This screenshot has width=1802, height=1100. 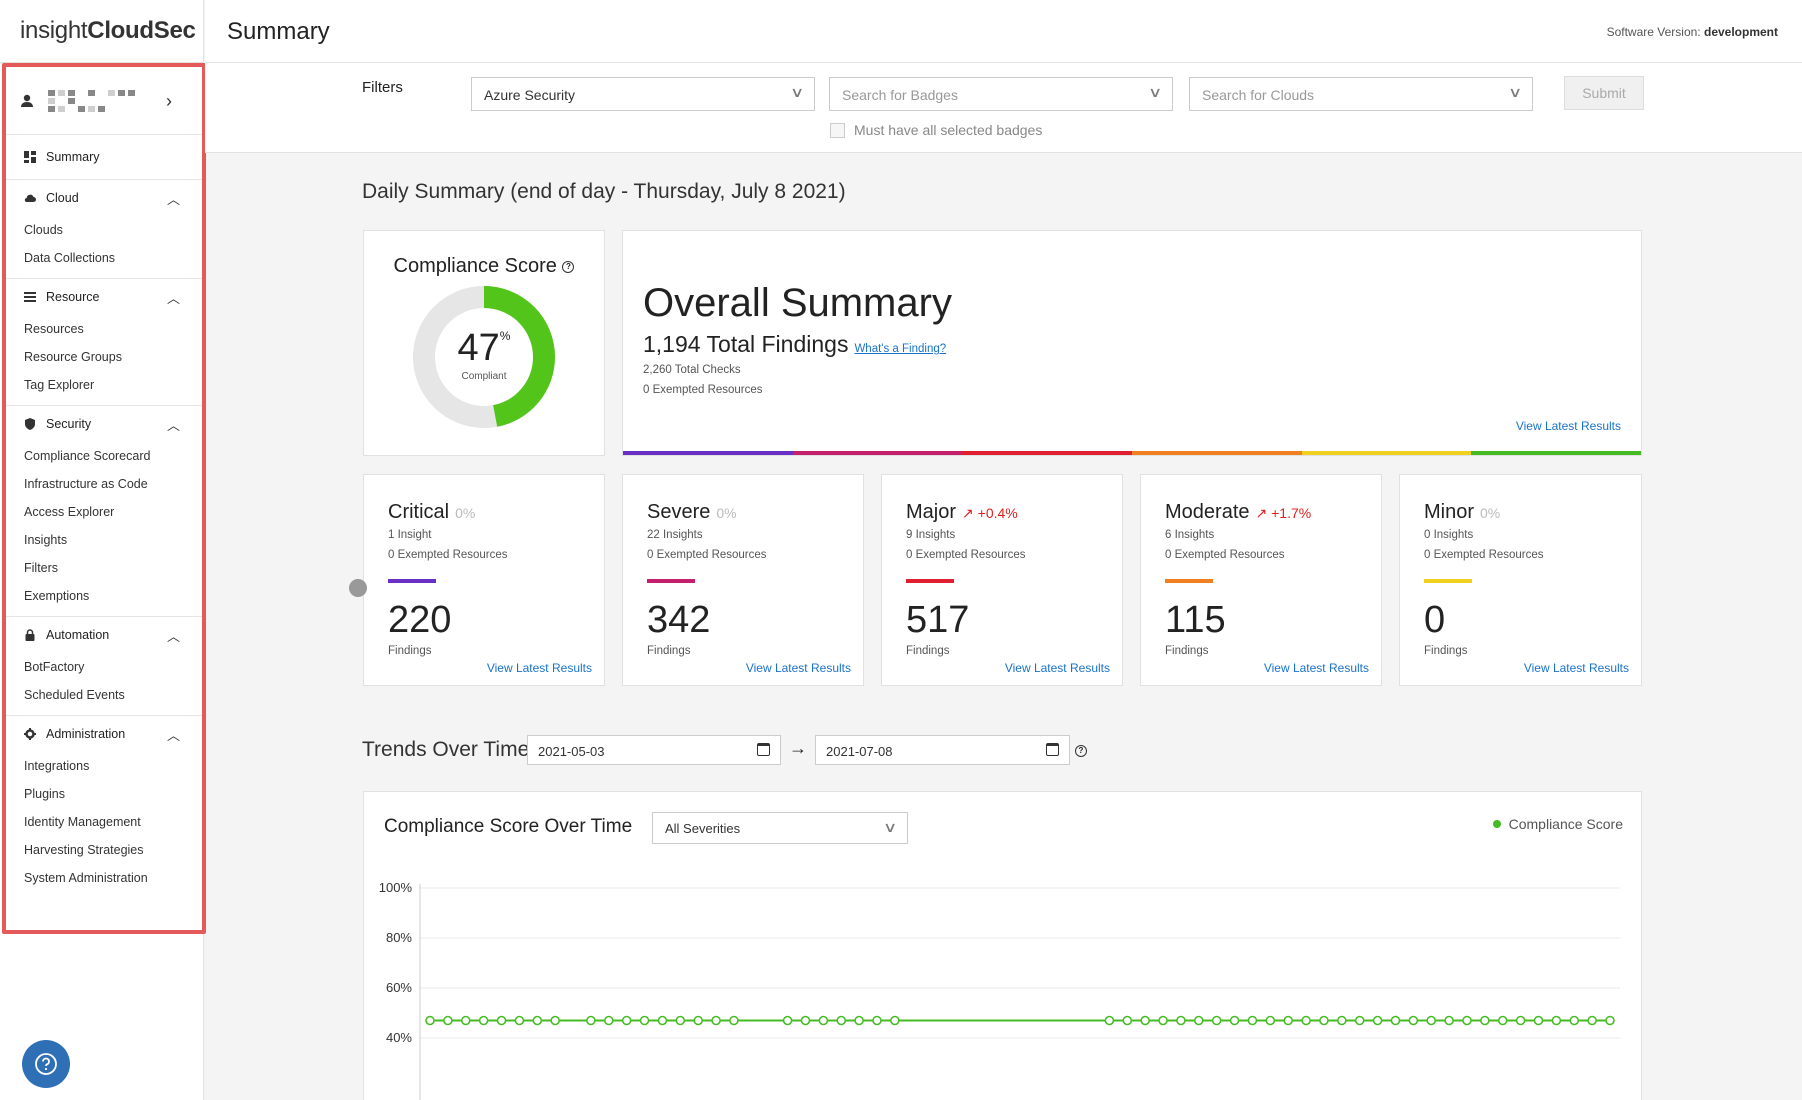 I want to click on app-logo: insight CloudSec, so click(x=101, y=31).